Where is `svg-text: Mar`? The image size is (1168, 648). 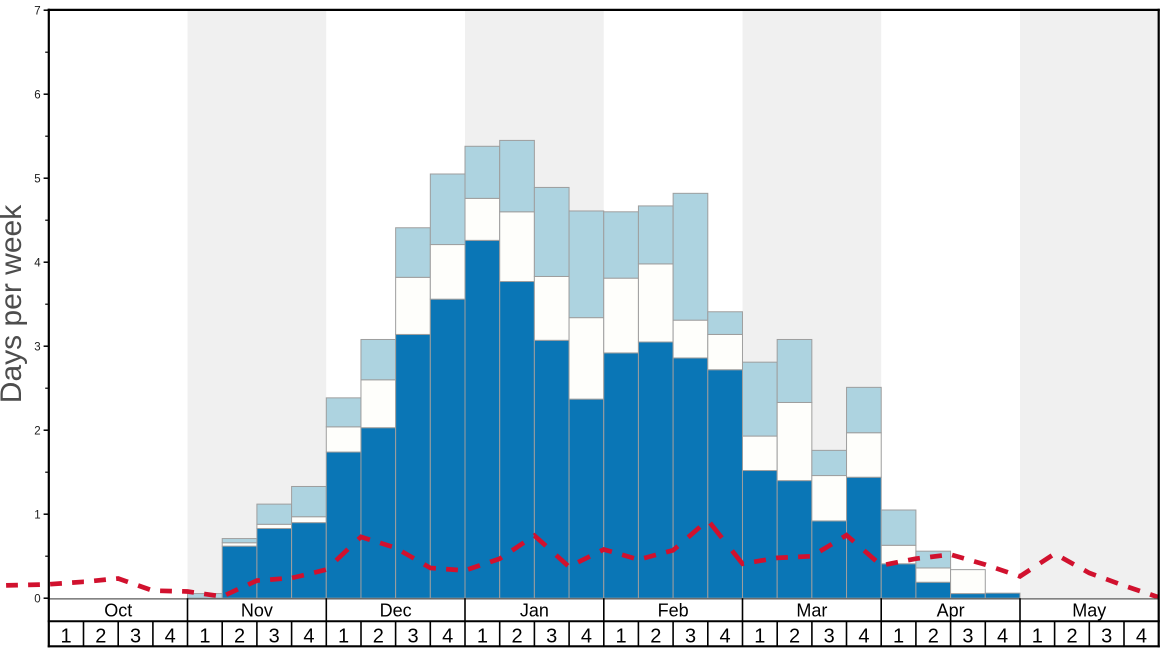
svg-text: Mar is located at coordinates (811, 611).